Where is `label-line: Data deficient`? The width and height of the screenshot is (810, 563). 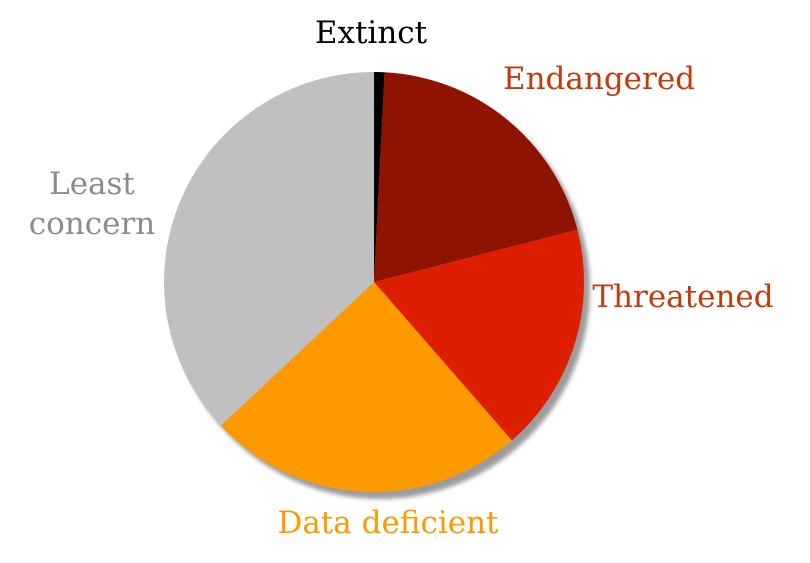 label-line: Data deficient is located at coordinates (388, 523).